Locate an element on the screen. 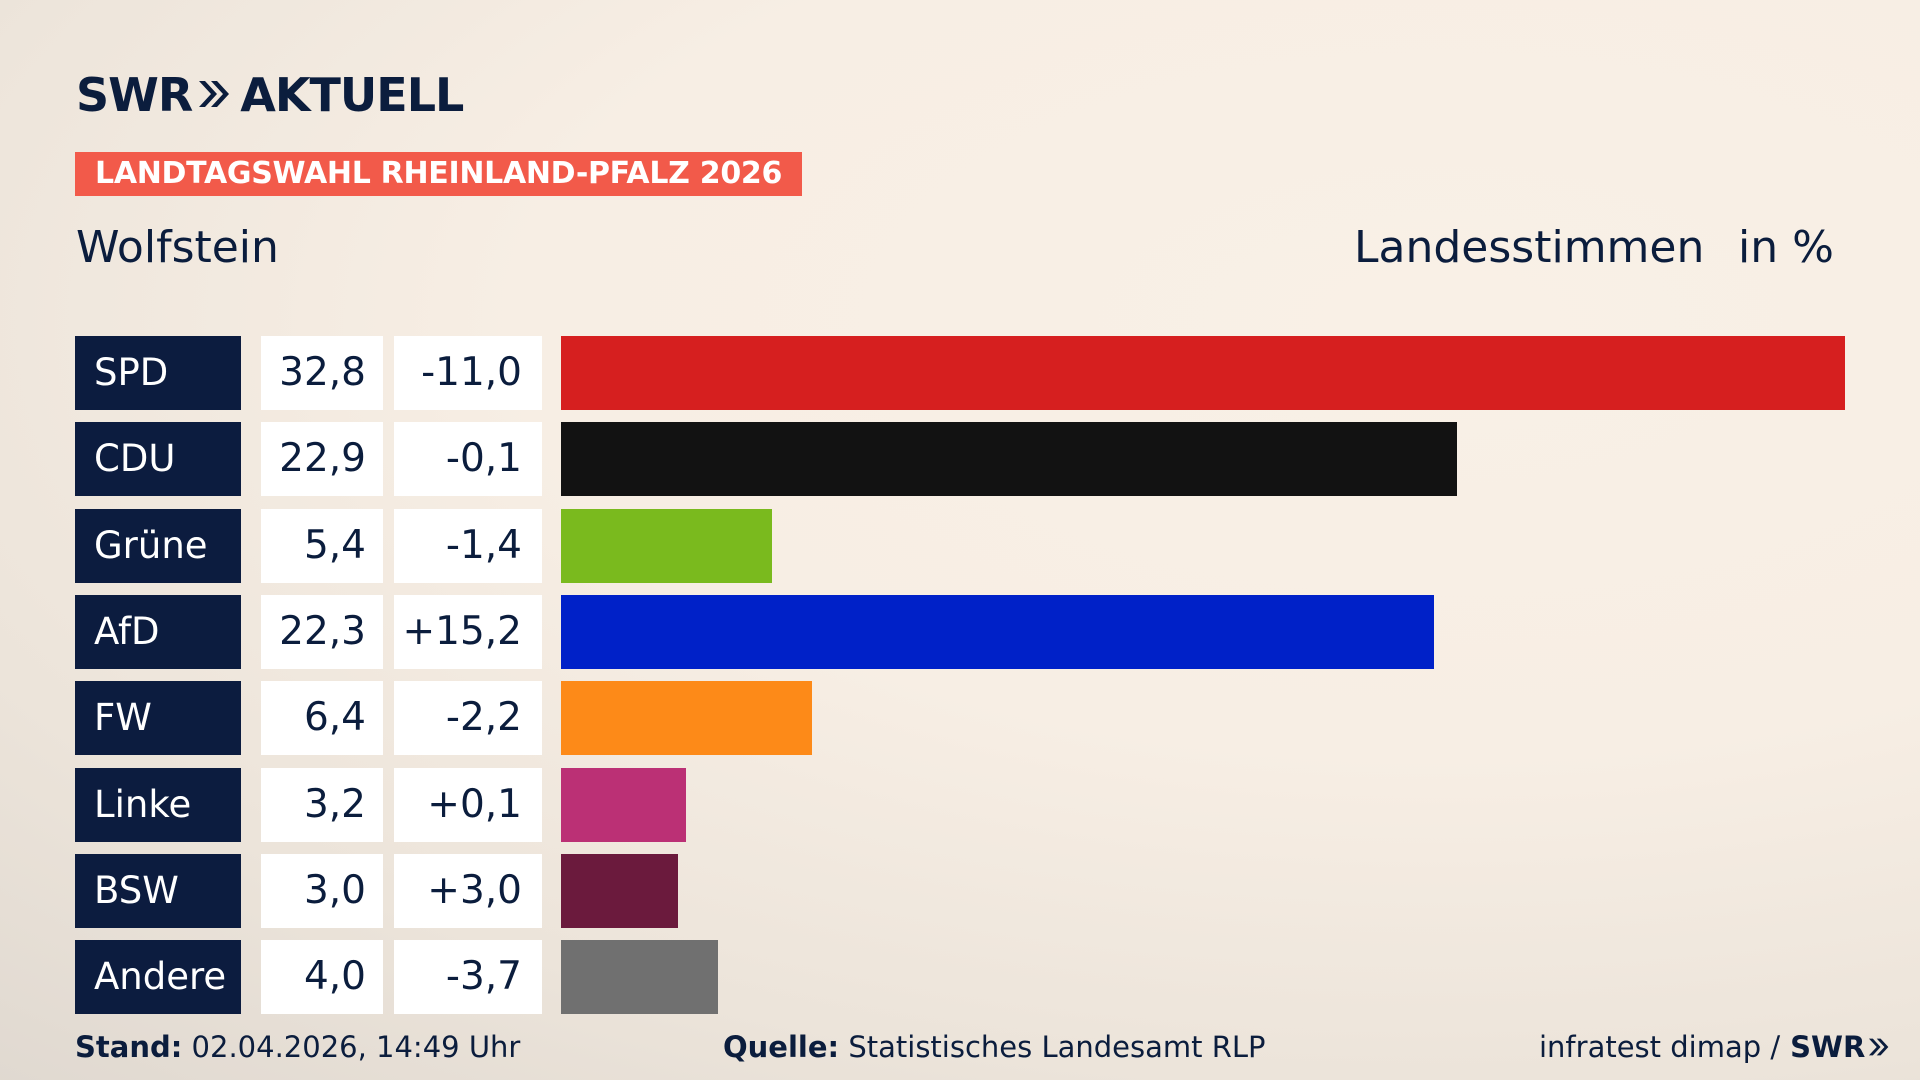 The image size is (1920, 1080). value-label: 4,0 is located at coordinates (322, 977).